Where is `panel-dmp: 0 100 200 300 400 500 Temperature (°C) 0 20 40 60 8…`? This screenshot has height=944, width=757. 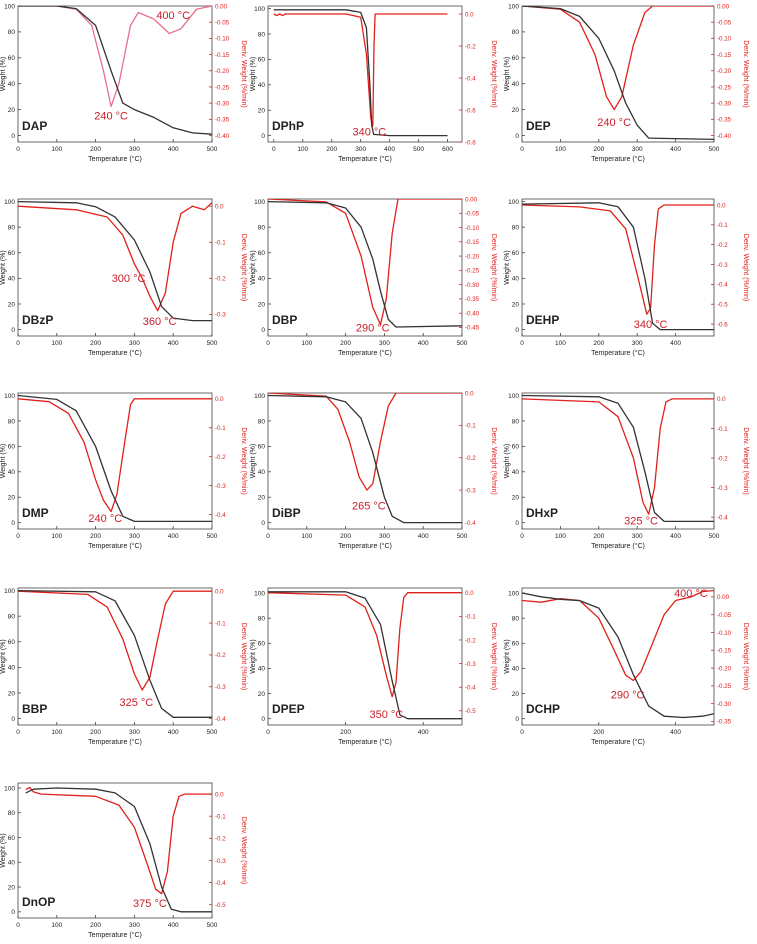 panel-dmp: 0 100 200 300 400 500 Temperature (°C) 0 20 40 60 8… is located at coordinates (123, 471).